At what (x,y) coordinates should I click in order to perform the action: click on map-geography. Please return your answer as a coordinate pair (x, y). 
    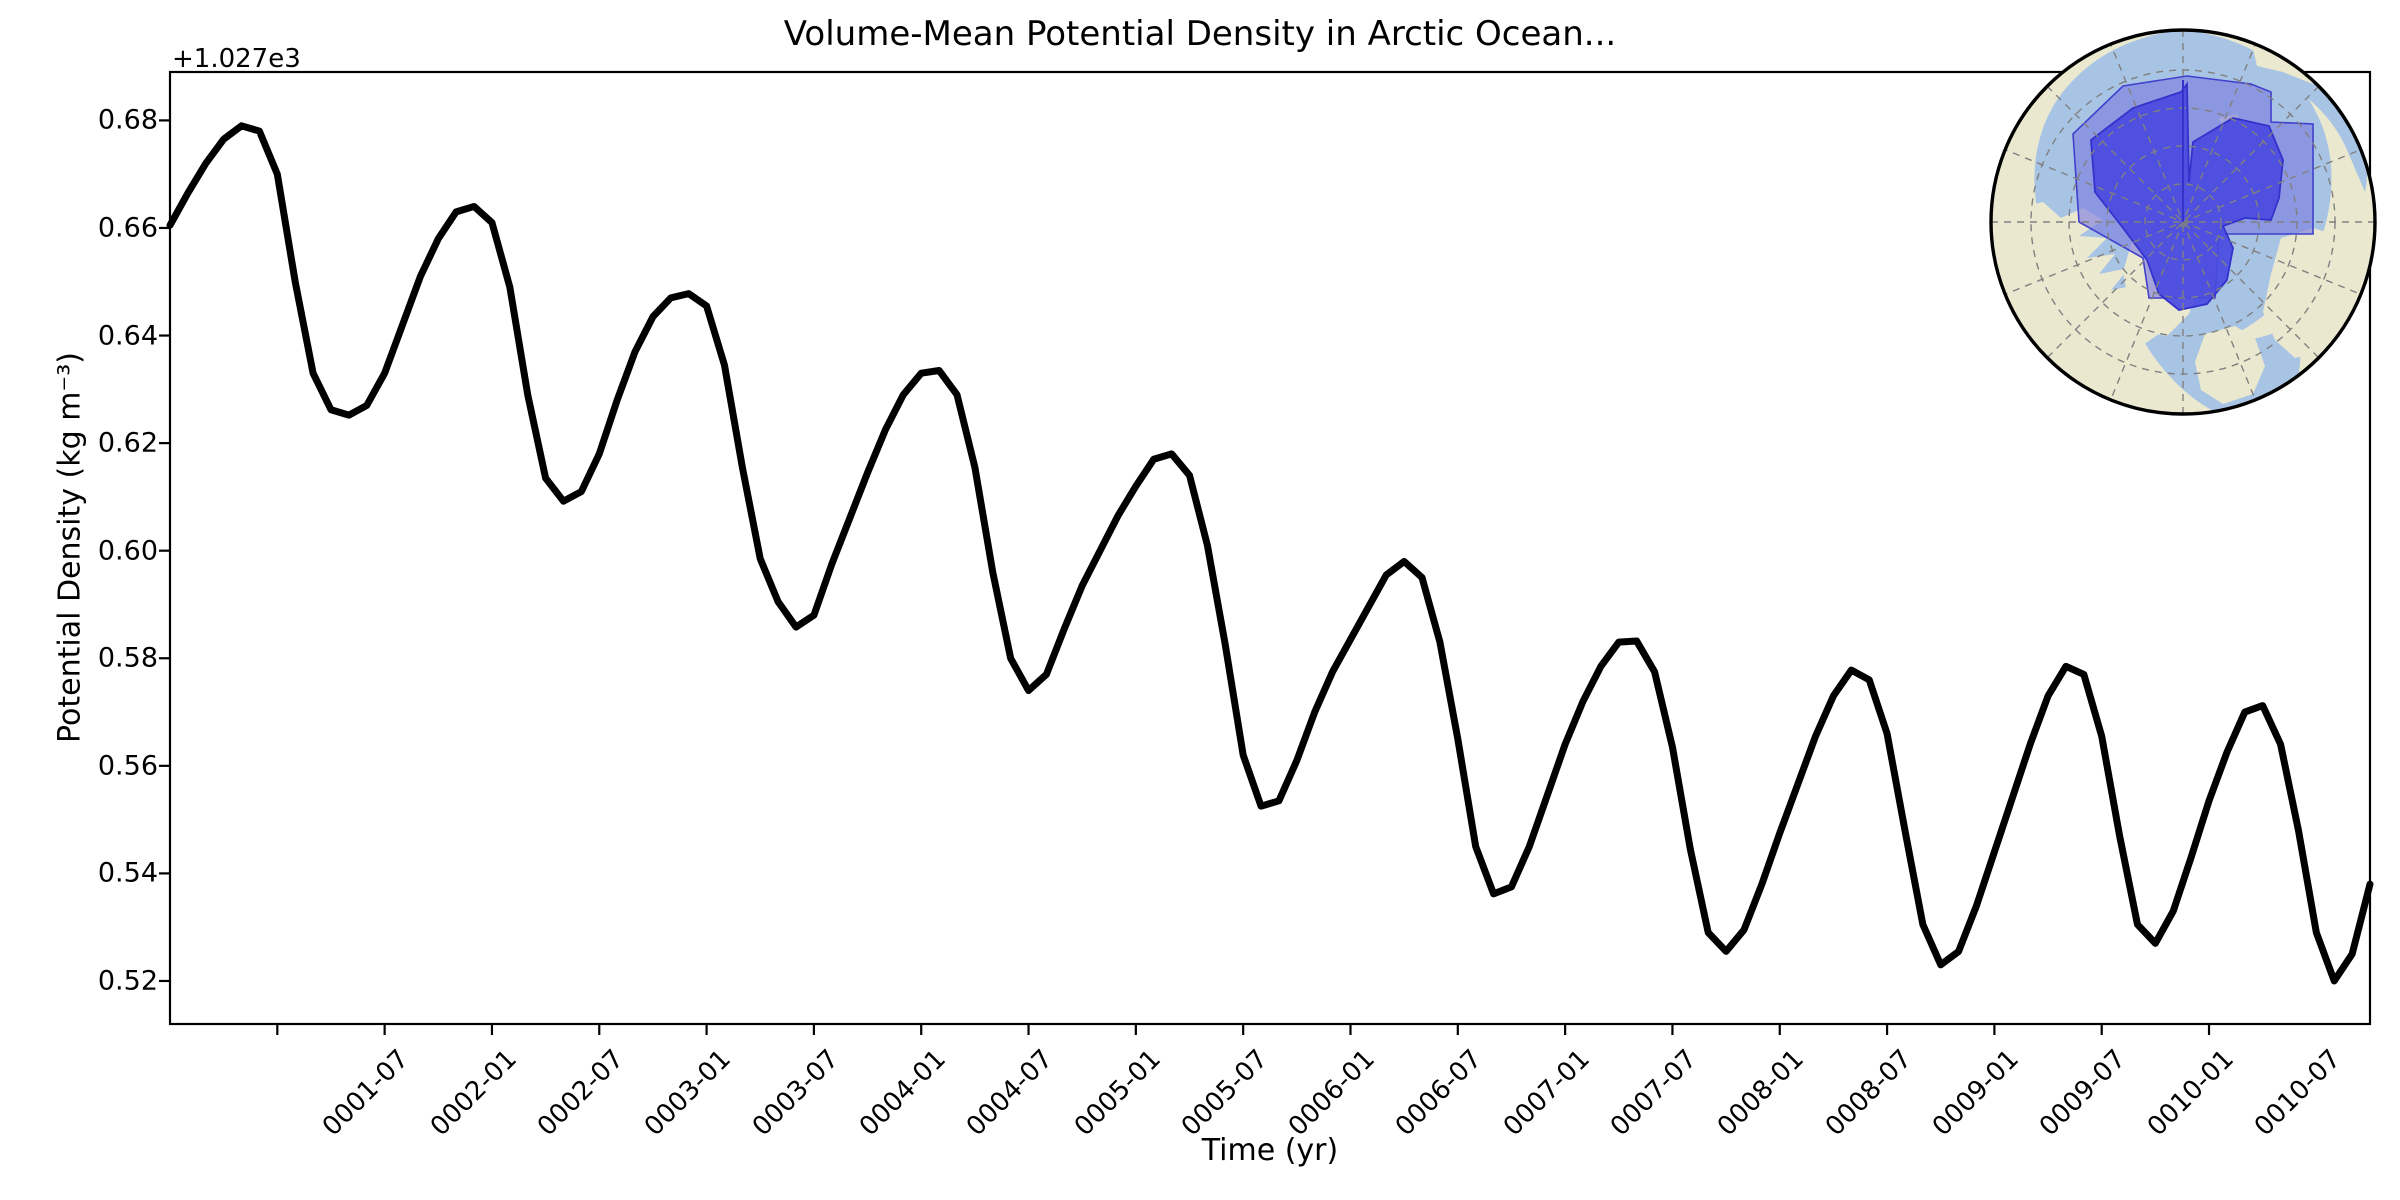
    Looking at the image, I should click on (2183, 222).